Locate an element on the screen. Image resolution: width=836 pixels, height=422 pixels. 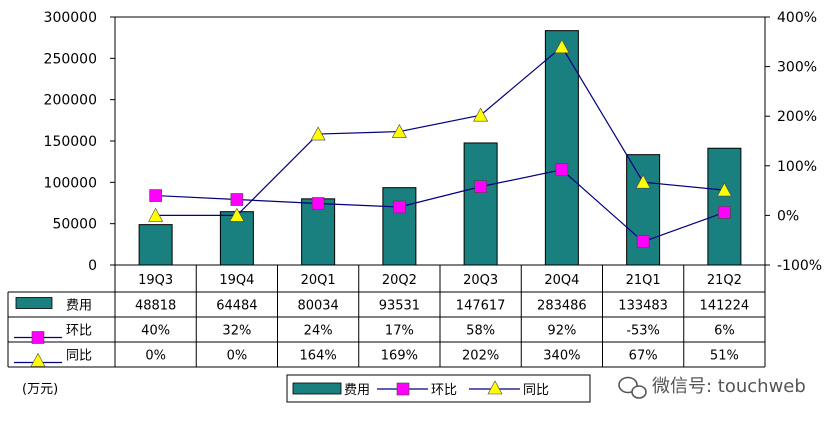
table-cell: 48818 is located at coordinates (155, 306).